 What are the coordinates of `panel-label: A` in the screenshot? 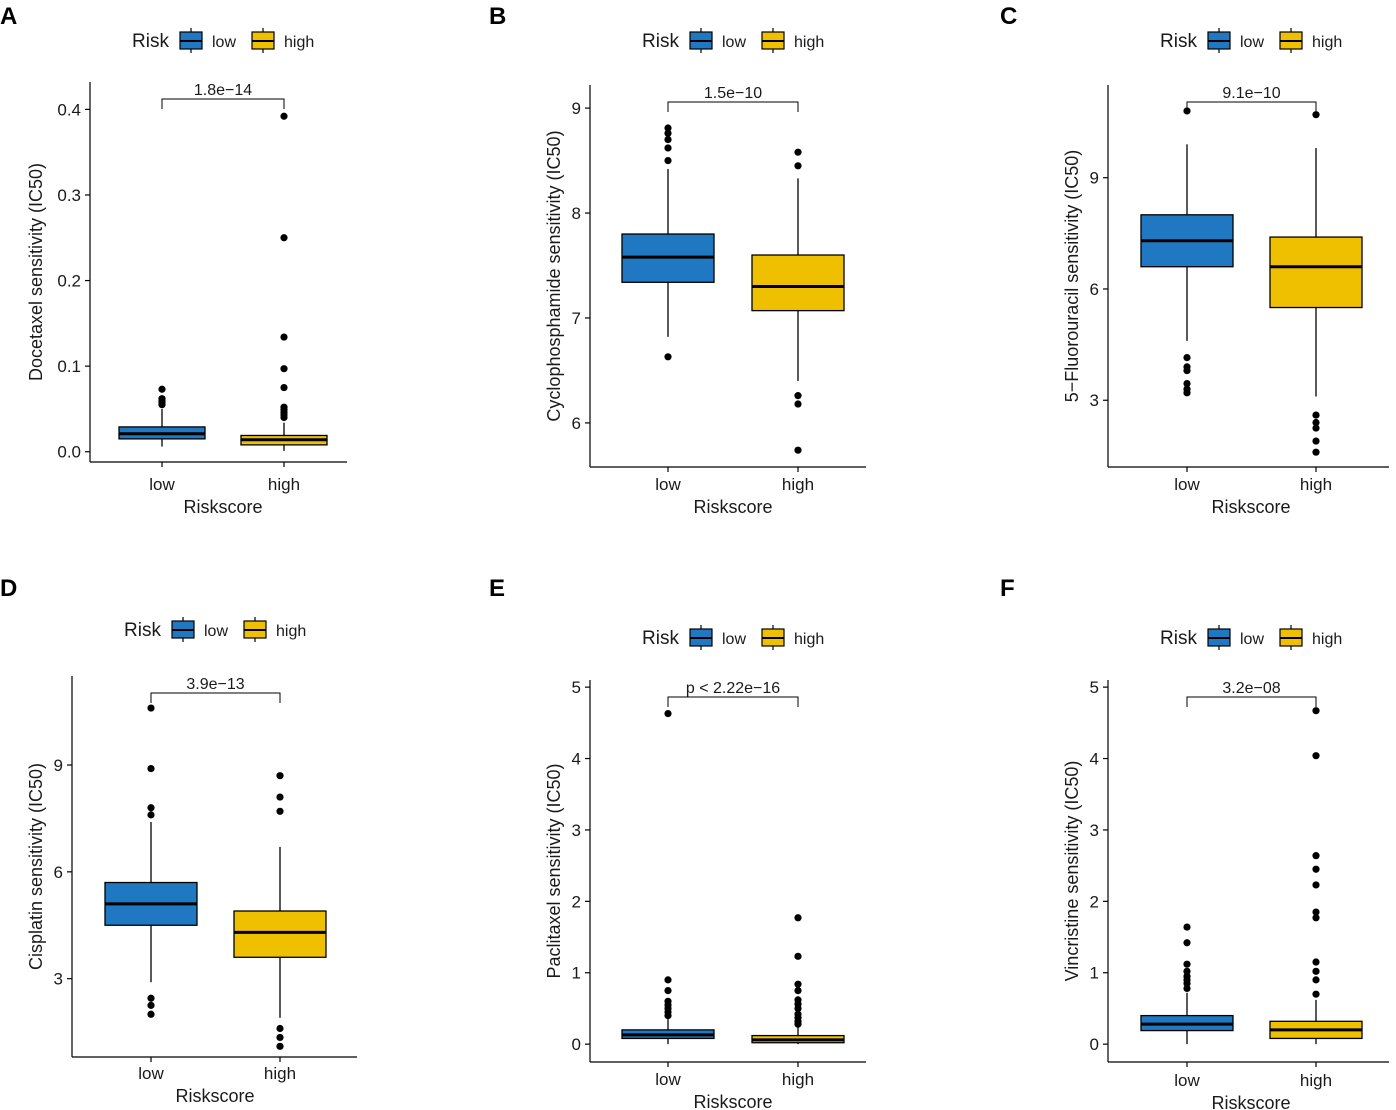 It's located at (8, 16).